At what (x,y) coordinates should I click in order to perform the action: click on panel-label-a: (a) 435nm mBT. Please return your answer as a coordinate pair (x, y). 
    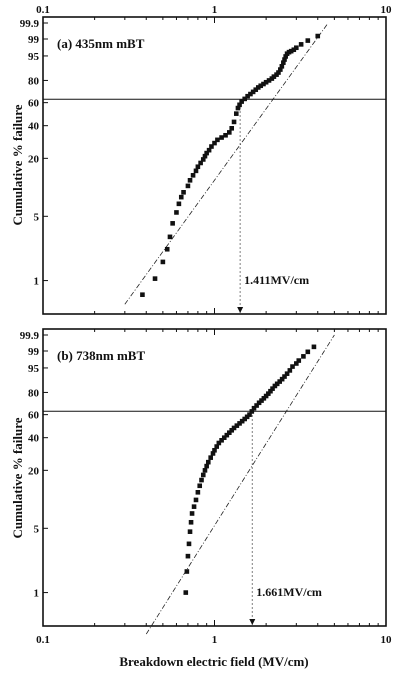
    Looking at the image, I should click on (101, 43).